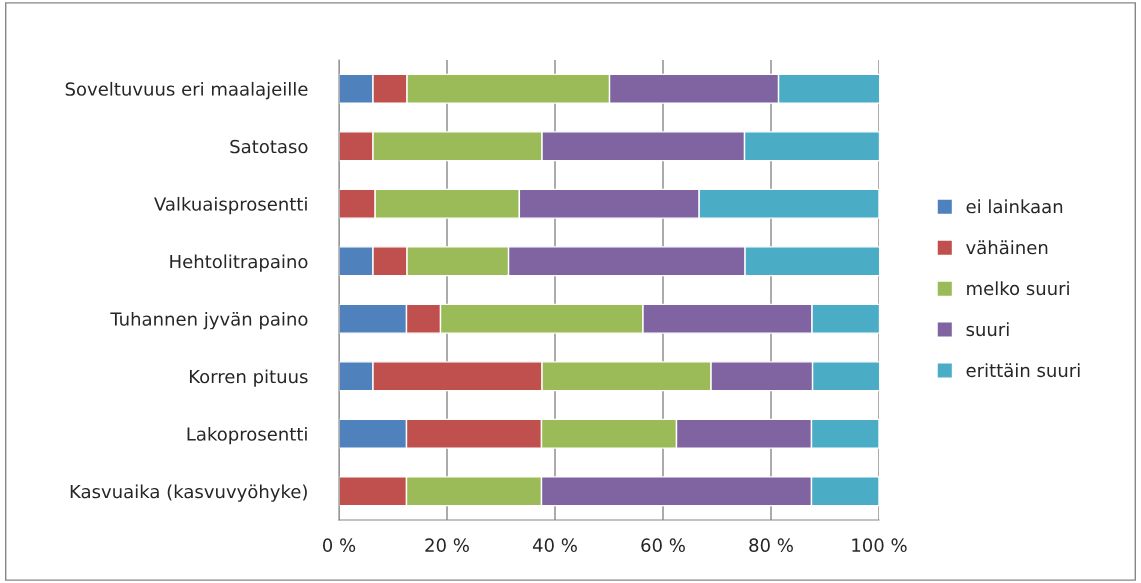 Image resolution: width=1141 pixels, height=583 pixels. Describe the element at coordinates (186, 90) in the screenshot. I see `y-tick-label: Soveltuvuus eri maalajeille` at that location.